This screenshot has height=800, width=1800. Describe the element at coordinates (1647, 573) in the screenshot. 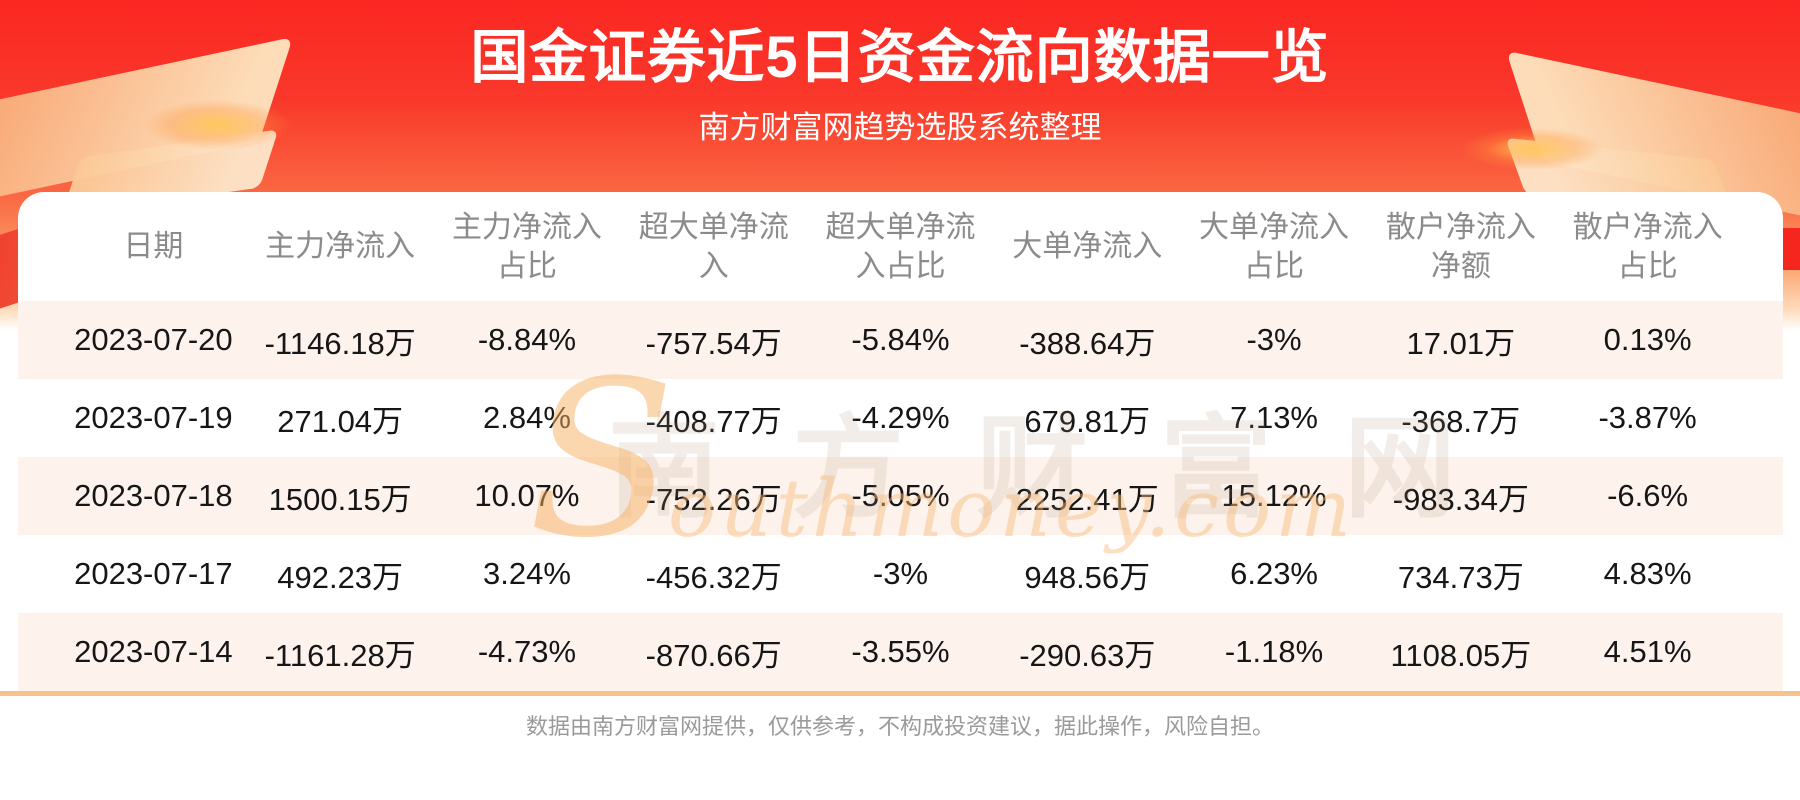

I see `table-cell: 4.83%` at that location.